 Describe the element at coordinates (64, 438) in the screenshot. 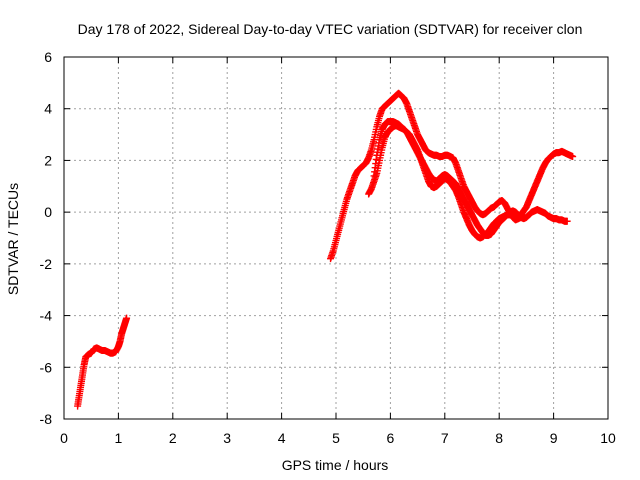

I see `x-tick-label: 0` at that location.